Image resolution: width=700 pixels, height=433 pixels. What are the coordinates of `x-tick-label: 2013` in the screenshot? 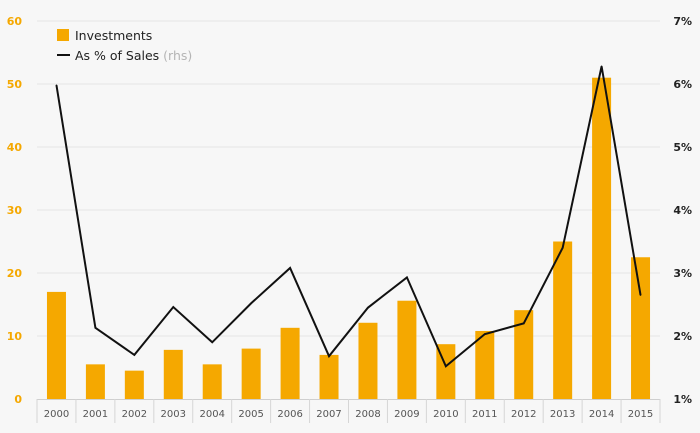 It's located at (562, 414).